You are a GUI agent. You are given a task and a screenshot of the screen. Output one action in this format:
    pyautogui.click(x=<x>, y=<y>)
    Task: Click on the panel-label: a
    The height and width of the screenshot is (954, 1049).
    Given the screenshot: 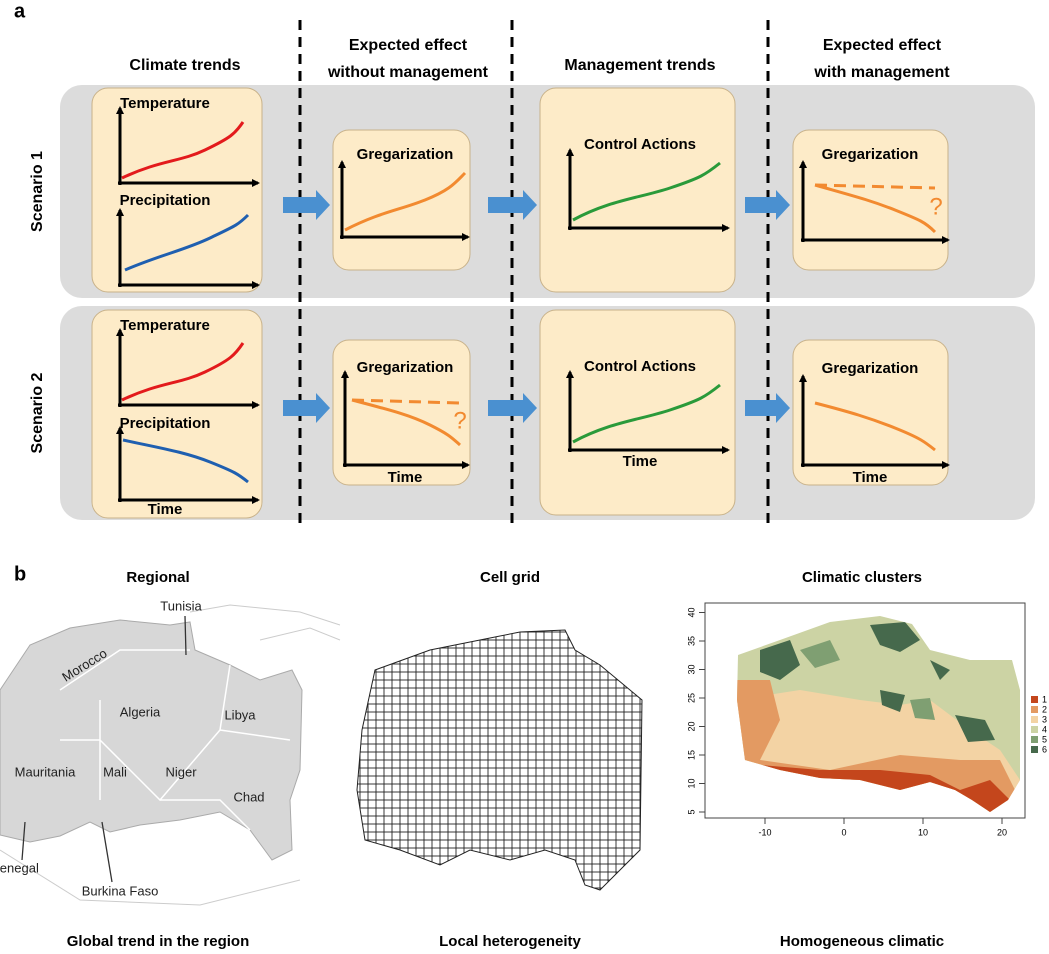 What is the action you would take?
    pyautogui.click(x=20, y=11)
    